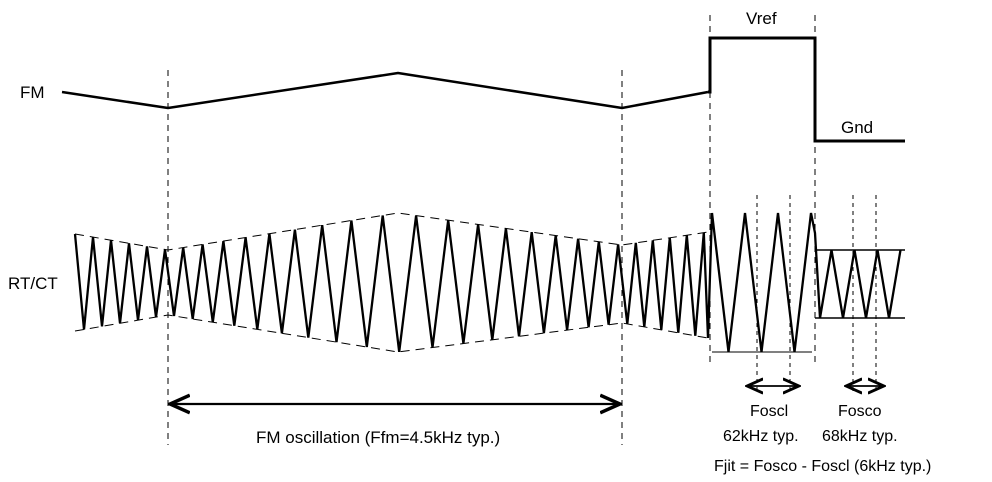 The image size is (992, 482). I want to click on fm-waveform, so click(385, 90).